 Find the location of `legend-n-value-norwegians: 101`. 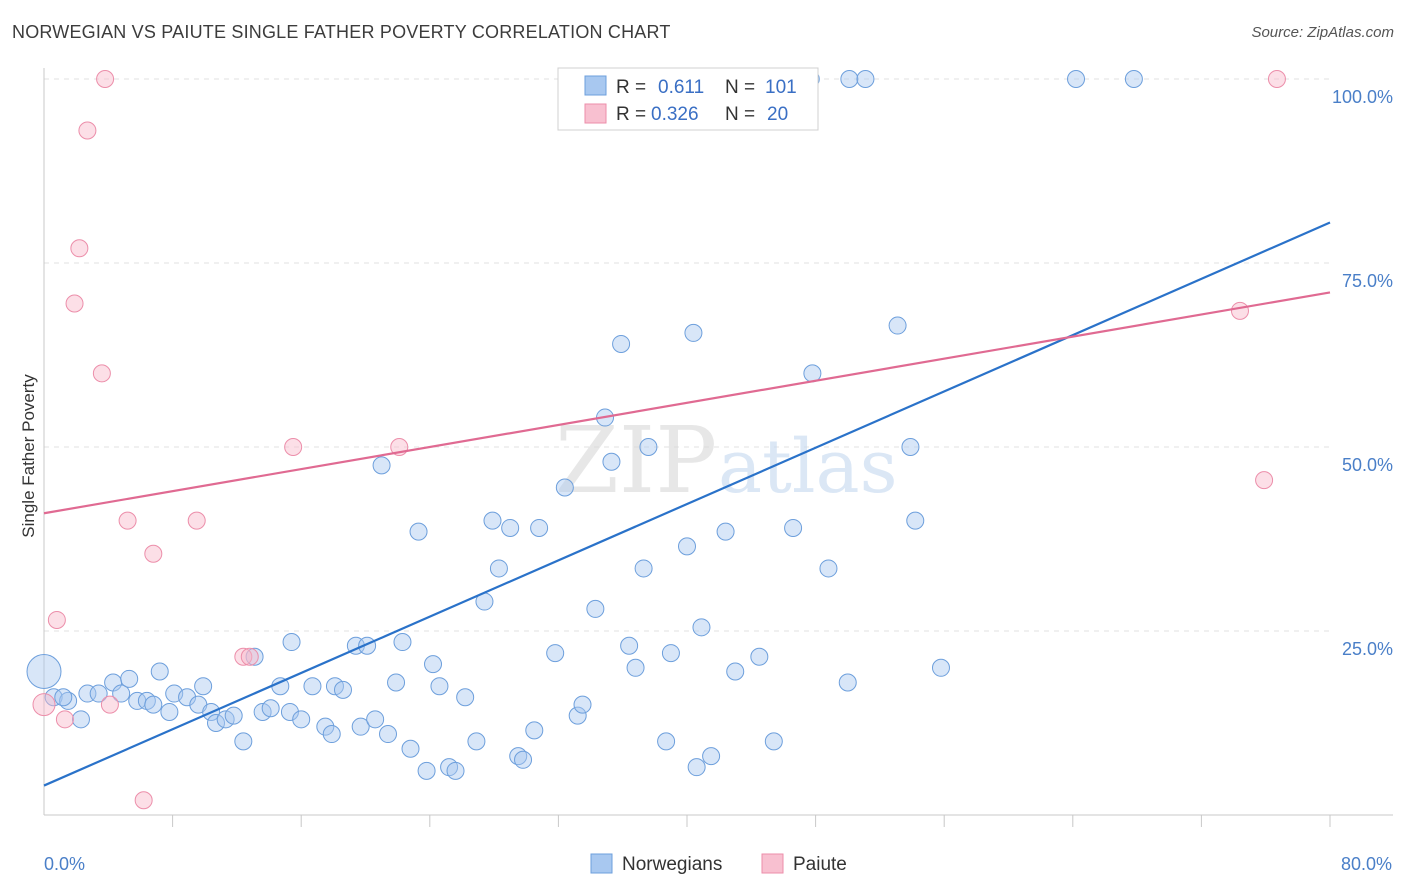

legend-n-value-norwegians: 101 is located at coordinates (781, 87).